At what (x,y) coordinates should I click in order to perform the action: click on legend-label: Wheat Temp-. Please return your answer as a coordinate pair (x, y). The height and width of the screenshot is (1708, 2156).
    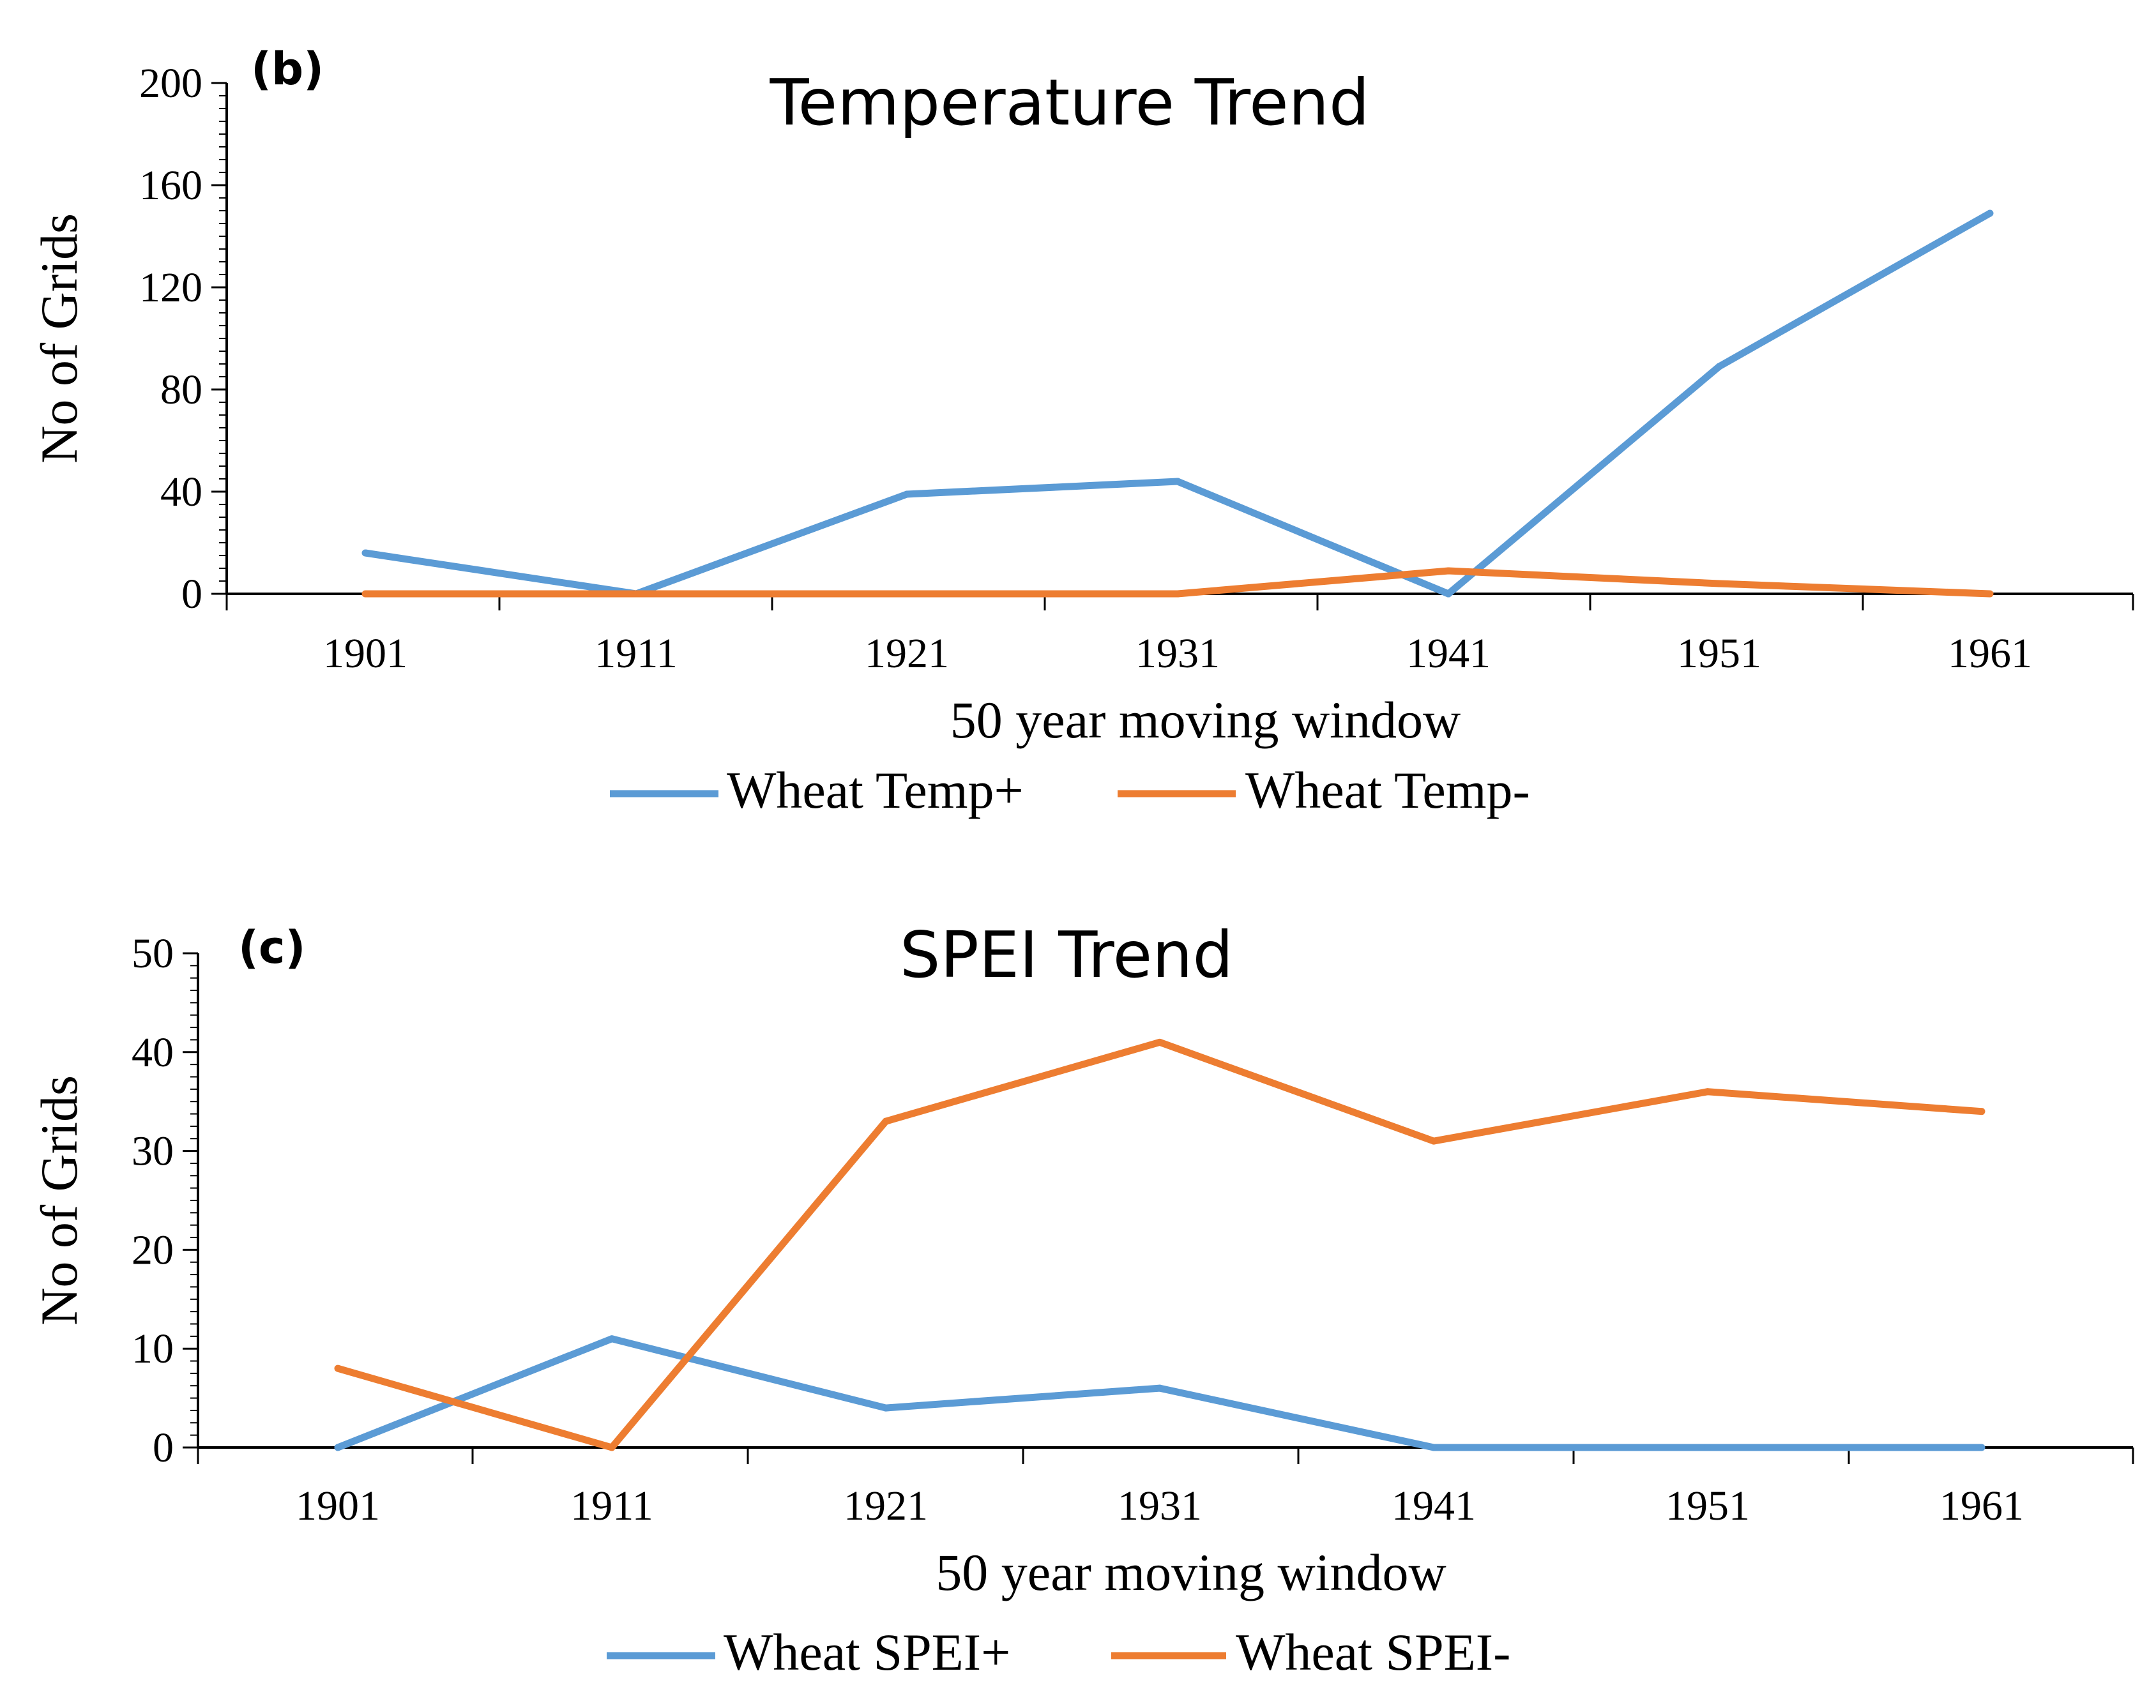
    Looking at the image, I should click on (1387, 790).